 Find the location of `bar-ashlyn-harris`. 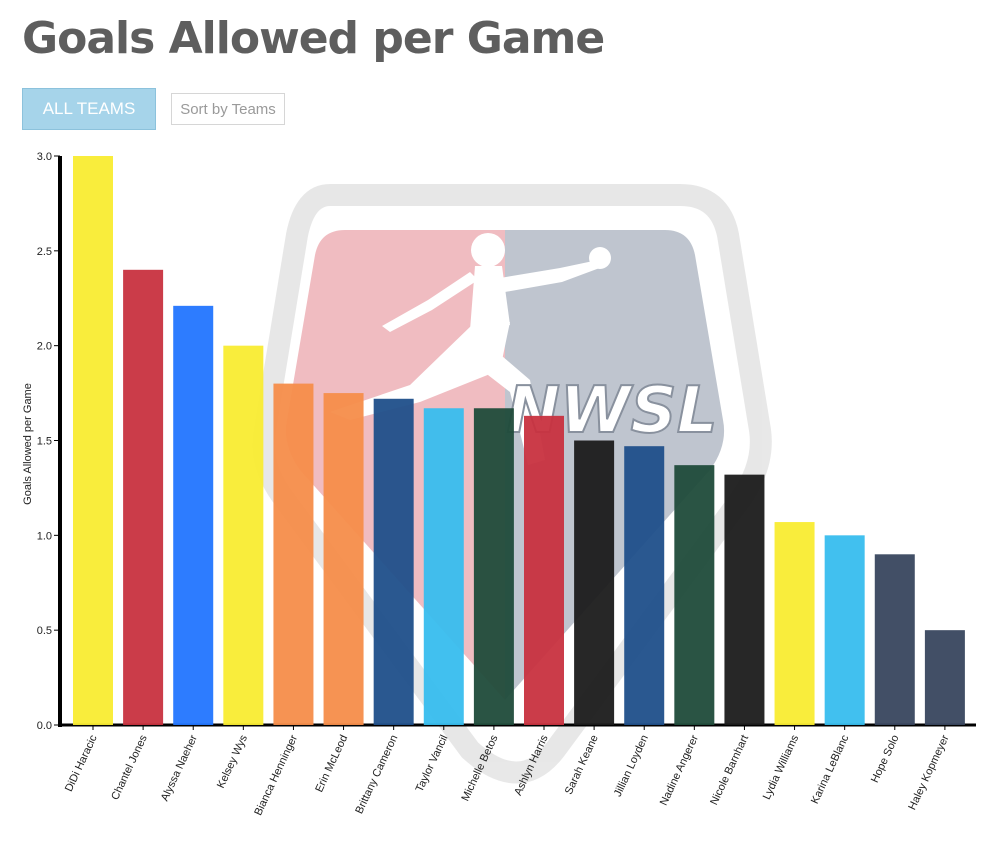

bar-ashlyn-harris is located at coordinates (544, 570).